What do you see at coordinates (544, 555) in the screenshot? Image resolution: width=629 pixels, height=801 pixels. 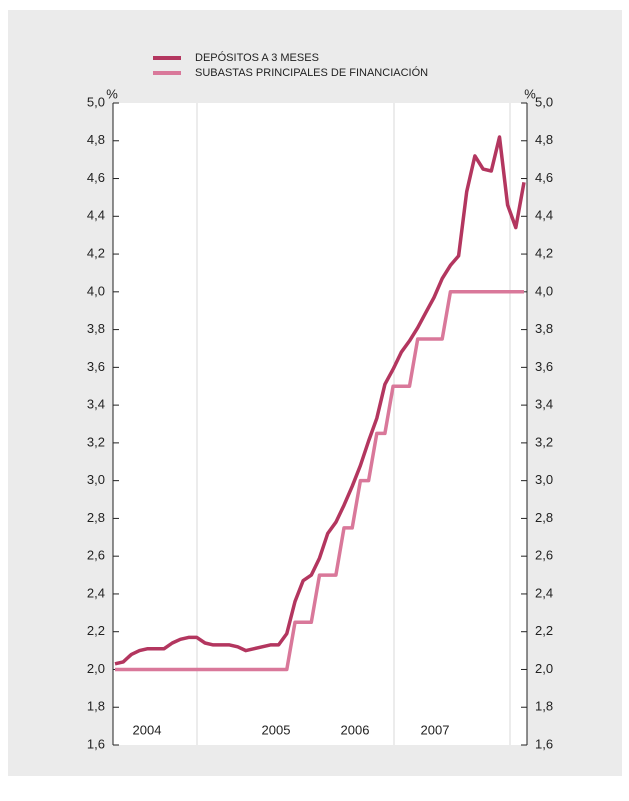 I see `y2-tick-label: 2,6` at bounding box center [544, 555].